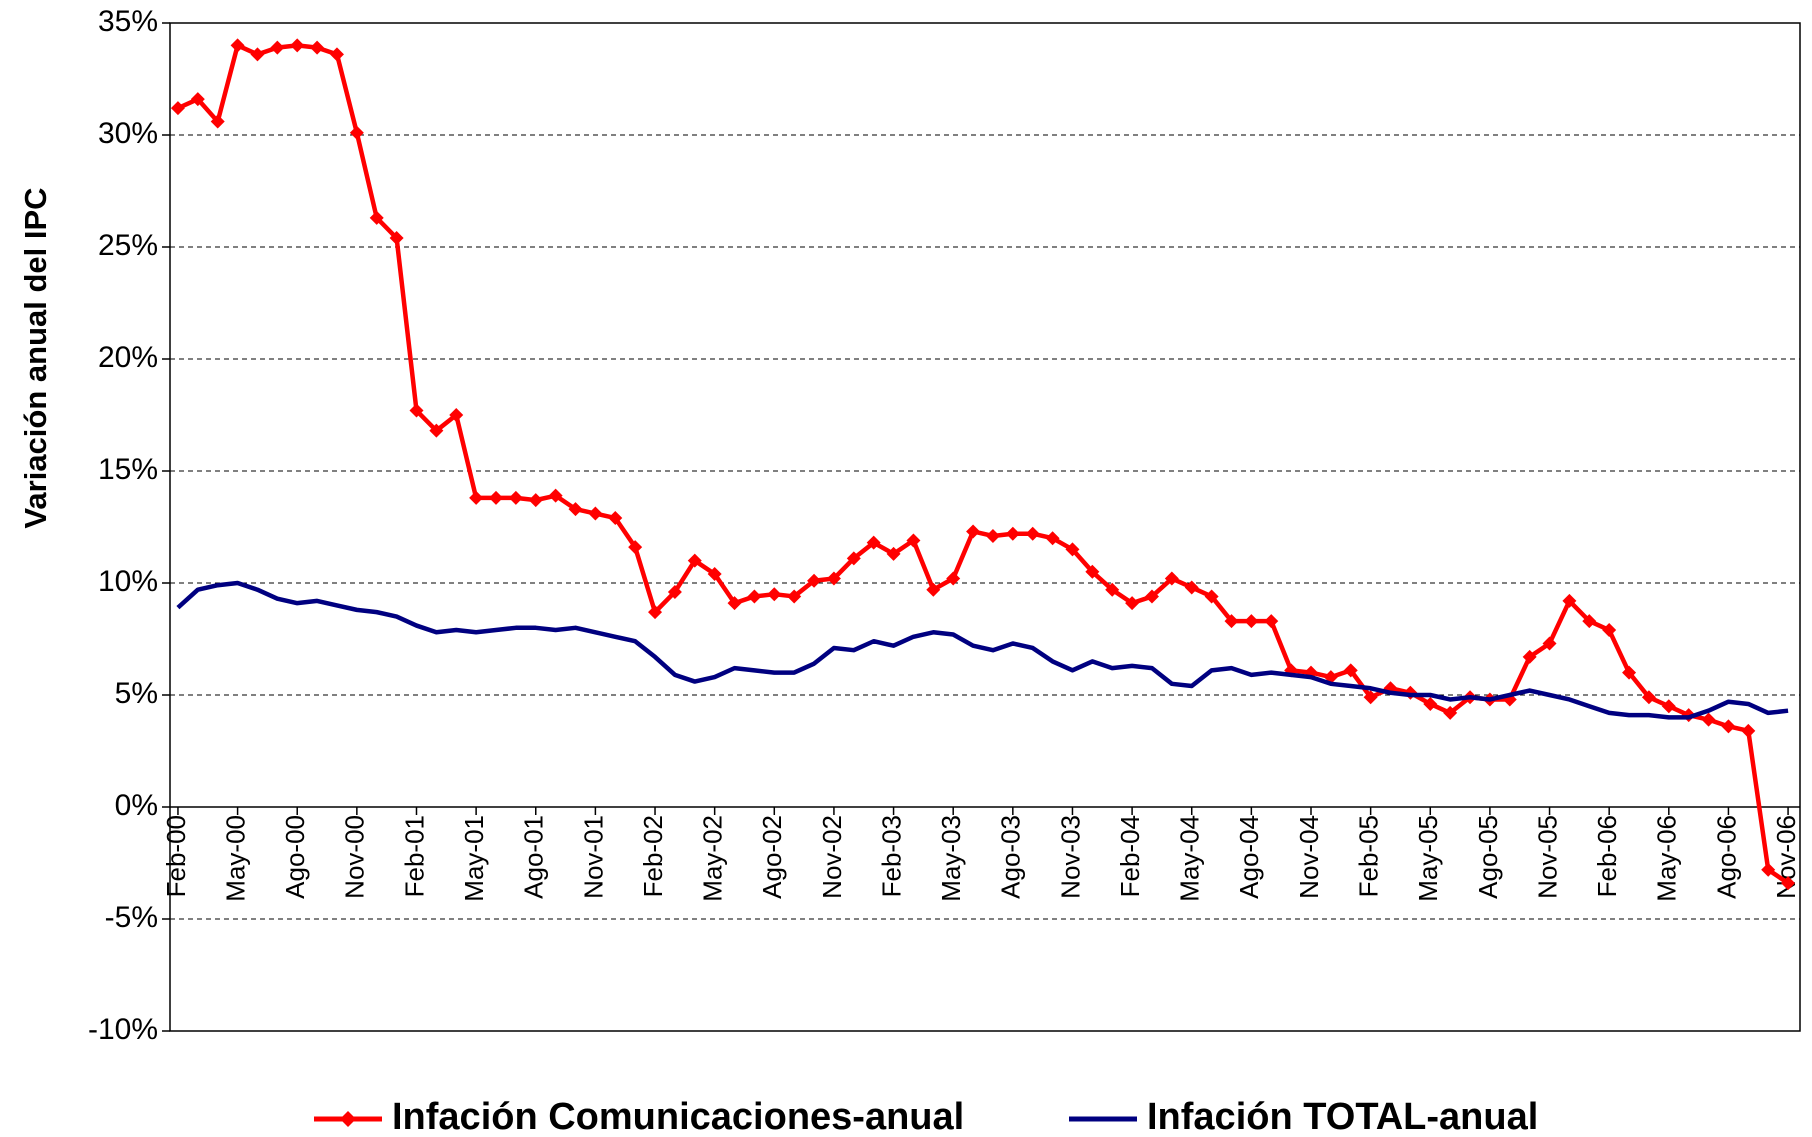 The width and height of the screenshot is (1812, 1137). What do you see at coordinates (1309, 857) in the screenshot?
I see `x-tick-label: Nov-04` at bounding box center [1309, 857].